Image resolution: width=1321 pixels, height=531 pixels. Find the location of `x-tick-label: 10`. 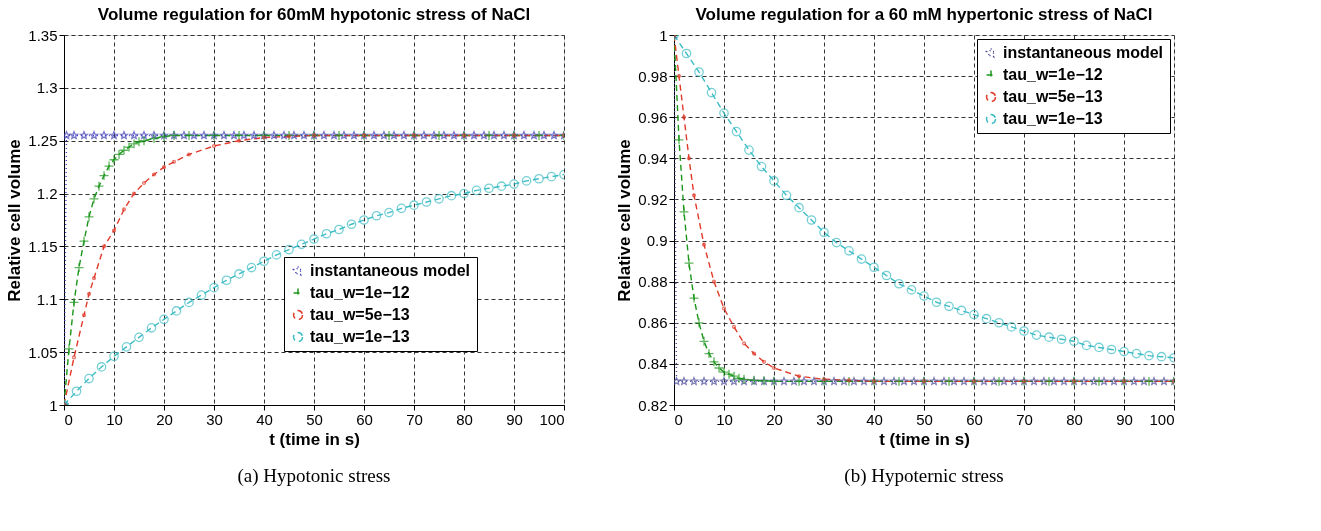

x-tick-label: 10 is located at coordinates (724, 419).